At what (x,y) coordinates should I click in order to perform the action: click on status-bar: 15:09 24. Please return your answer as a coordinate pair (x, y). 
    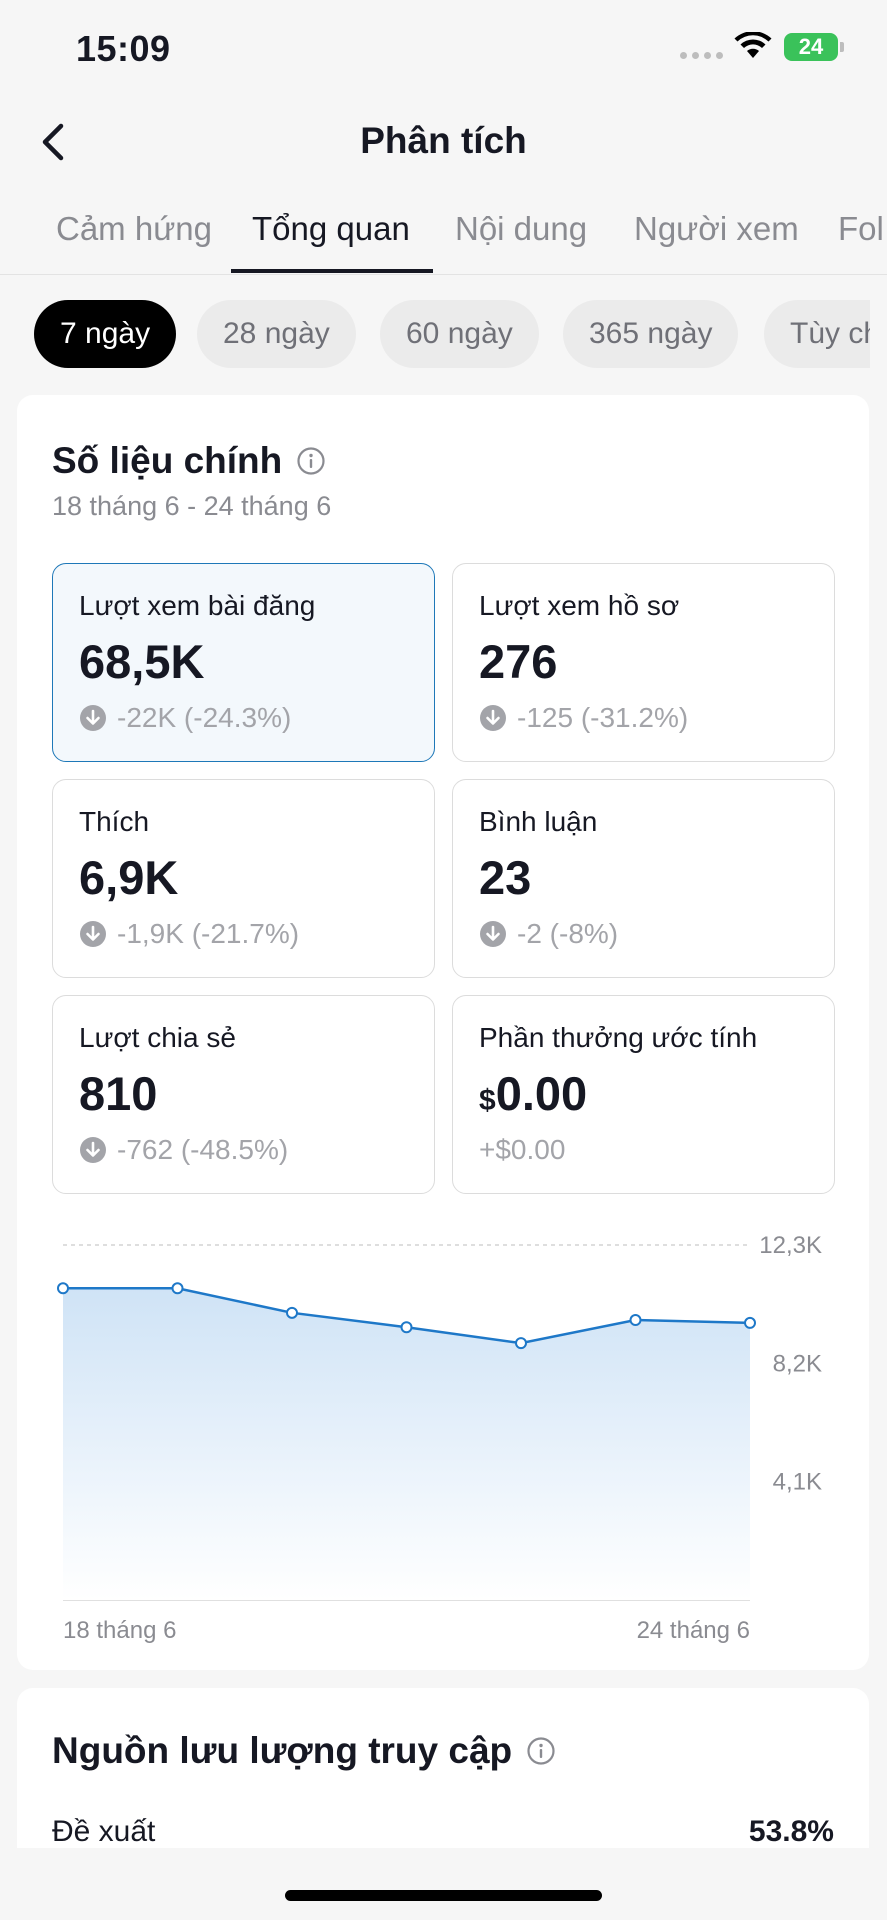
    Looking at the image, I should click on (443, 50).